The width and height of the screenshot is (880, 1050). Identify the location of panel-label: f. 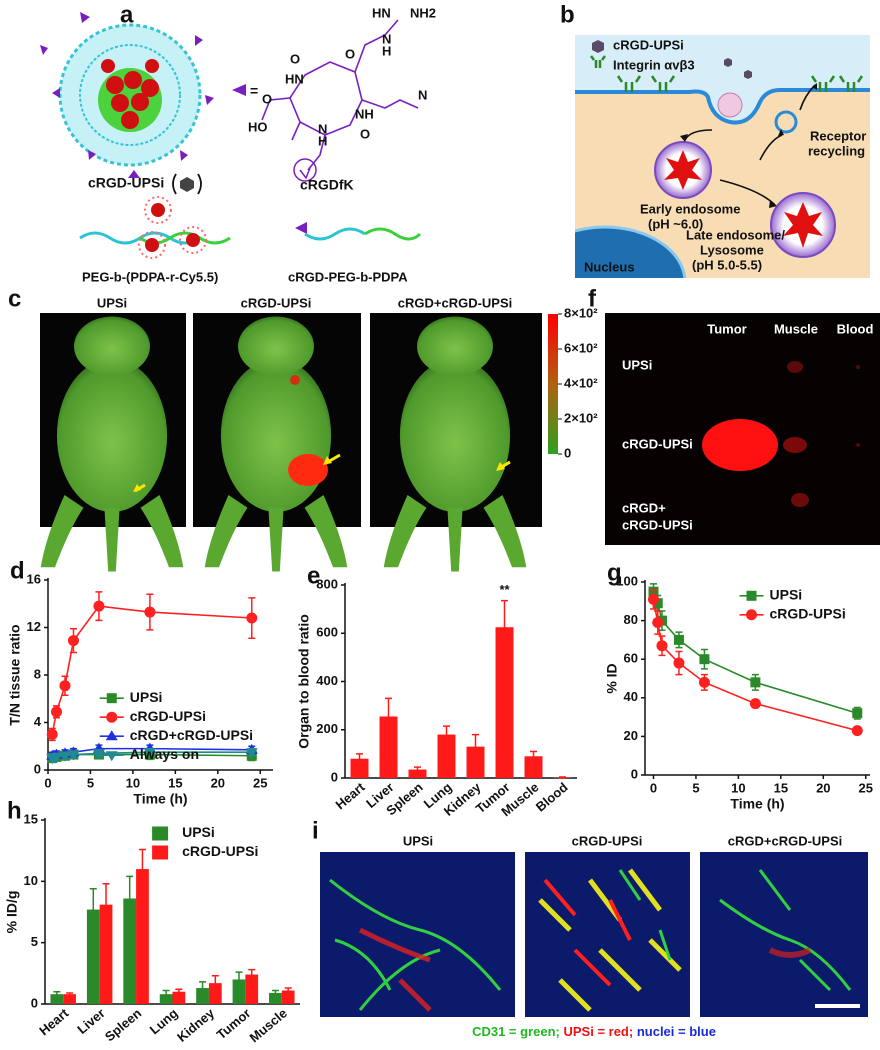
(592, 298).